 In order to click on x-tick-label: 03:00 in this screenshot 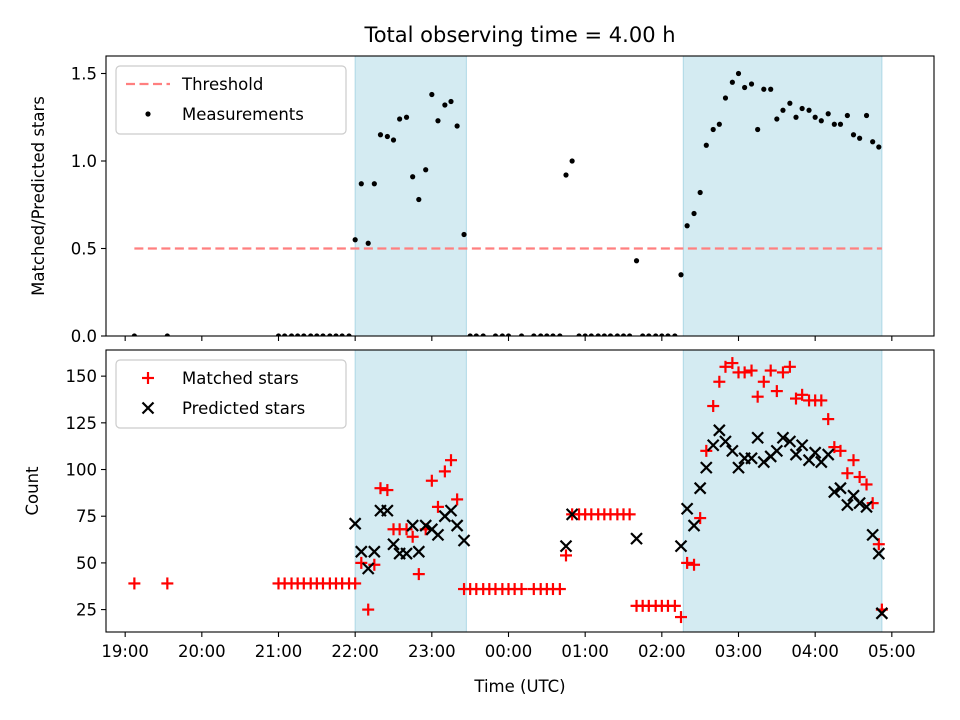, I will do `click(739, 651)`.